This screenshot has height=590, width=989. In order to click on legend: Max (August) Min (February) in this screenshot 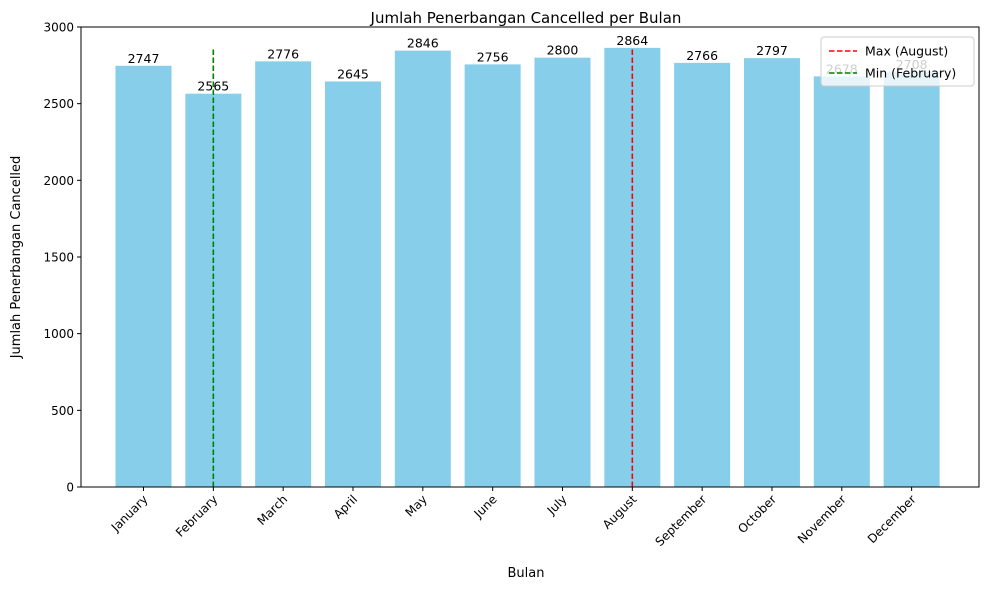, I will do `click(897, 61)`.